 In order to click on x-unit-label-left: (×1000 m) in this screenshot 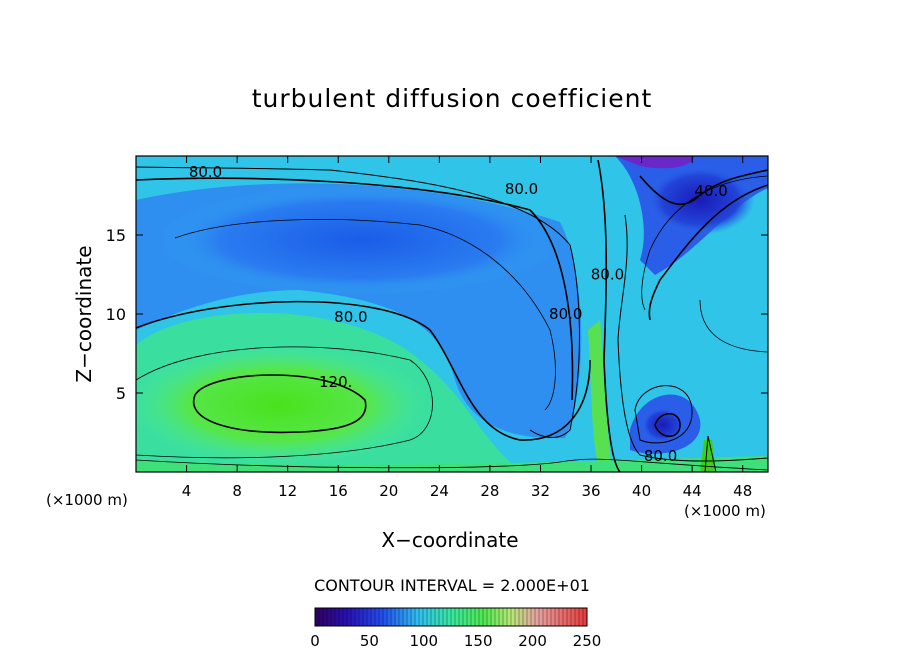, I will do `click(87, 500)`.